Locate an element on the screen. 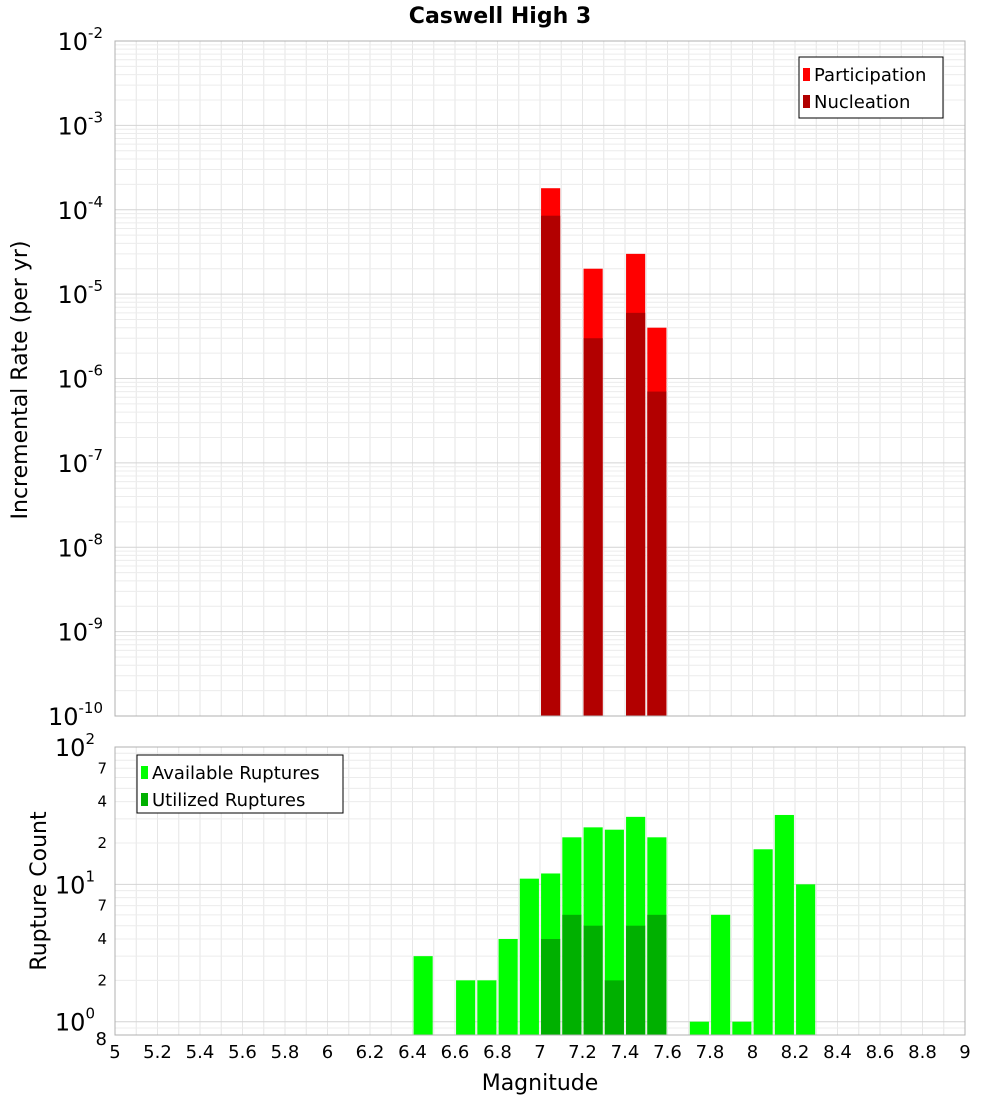  rate-y-tick-exponent: -8 is located at coordinates (95, 539).